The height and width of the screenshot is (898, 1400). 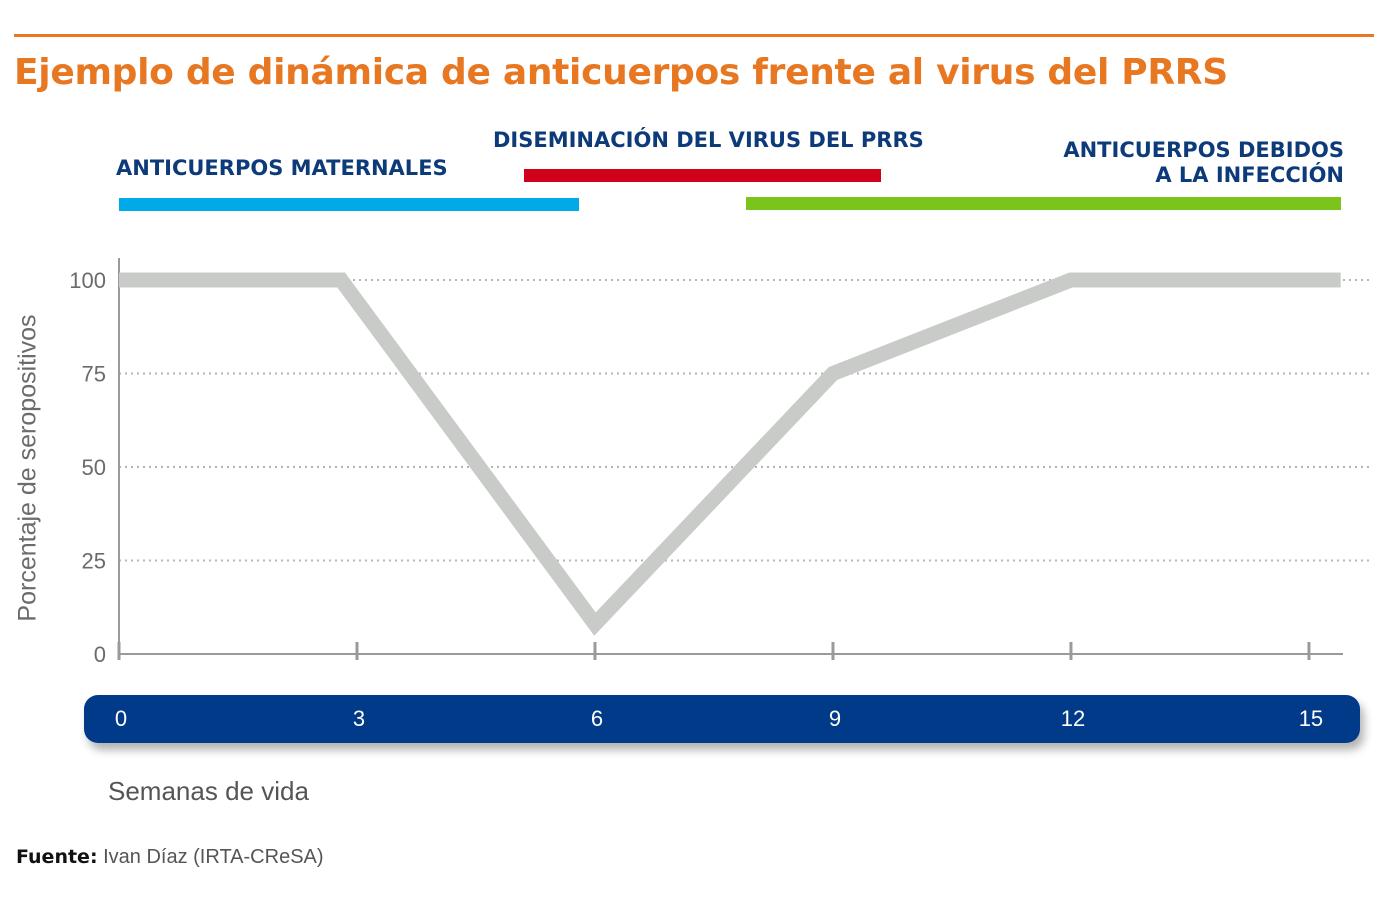 What do you see at coordinates (57, 857) in the screenshot?
I see `source-label: Fuente:` at bounding box center [57, 857].